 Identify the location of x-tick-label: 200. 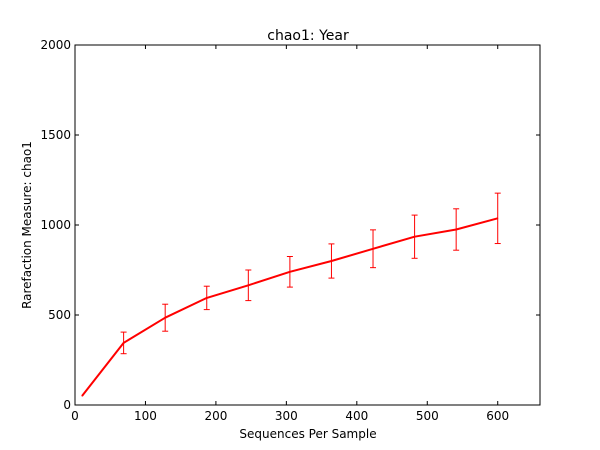
(215, 416).